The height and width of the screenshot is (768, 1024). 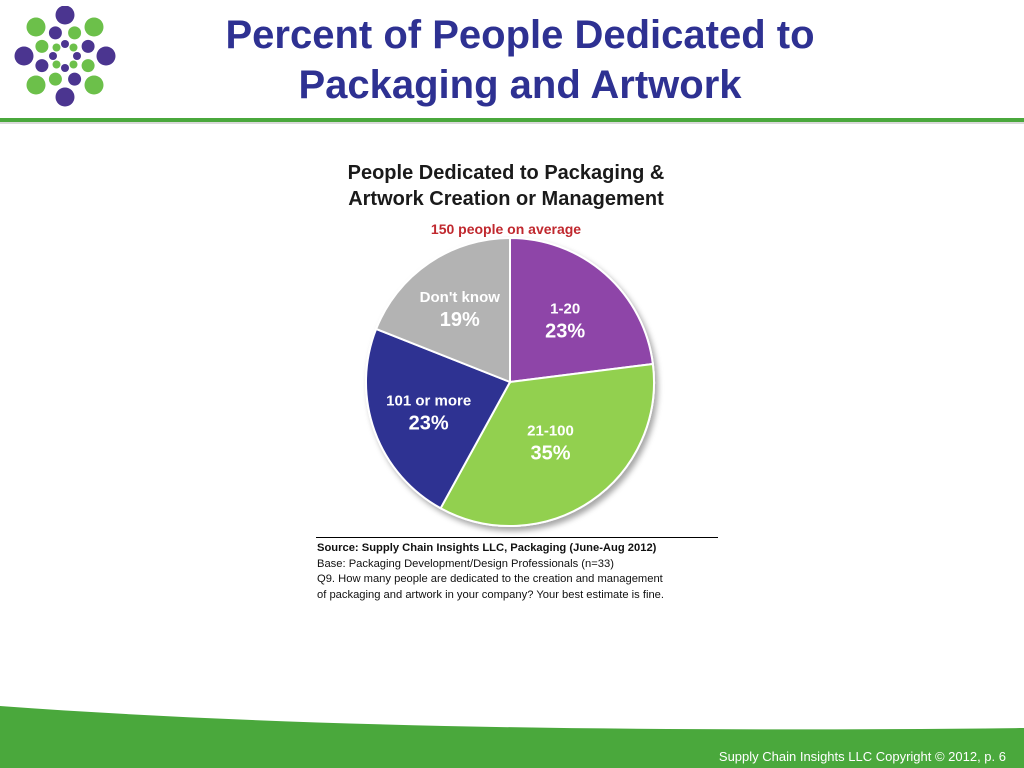 I want to click on title-divider-shadow, so click(x=512, y=123).